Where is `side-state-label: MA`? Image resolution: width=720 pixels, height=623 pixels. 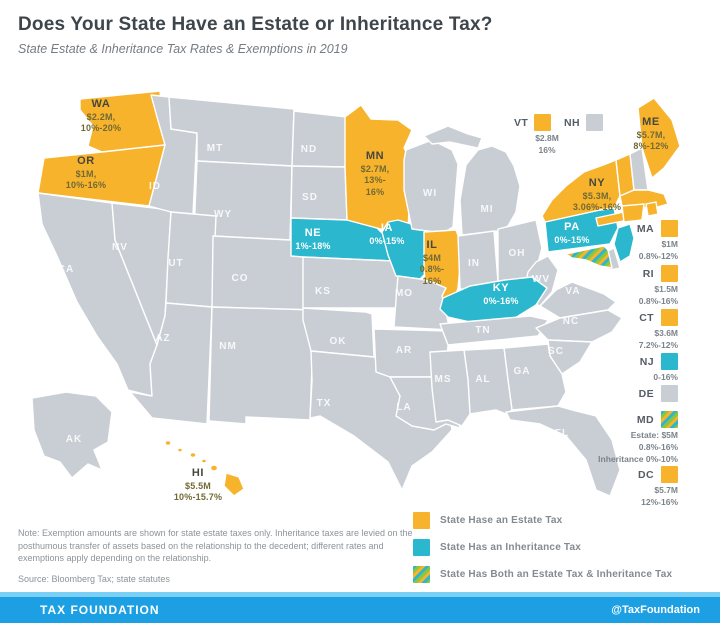
side-state-label: MA is located at coordinates (645, 228).